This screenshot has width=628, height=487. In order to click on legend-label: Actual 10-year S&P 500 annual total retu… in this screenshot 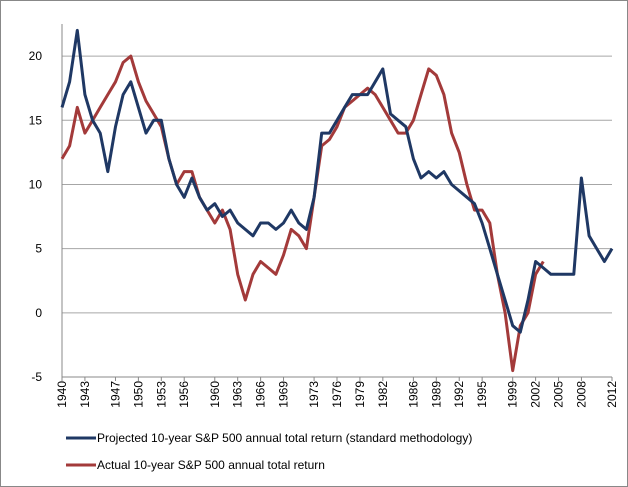, I will do `click(211, 465)`.